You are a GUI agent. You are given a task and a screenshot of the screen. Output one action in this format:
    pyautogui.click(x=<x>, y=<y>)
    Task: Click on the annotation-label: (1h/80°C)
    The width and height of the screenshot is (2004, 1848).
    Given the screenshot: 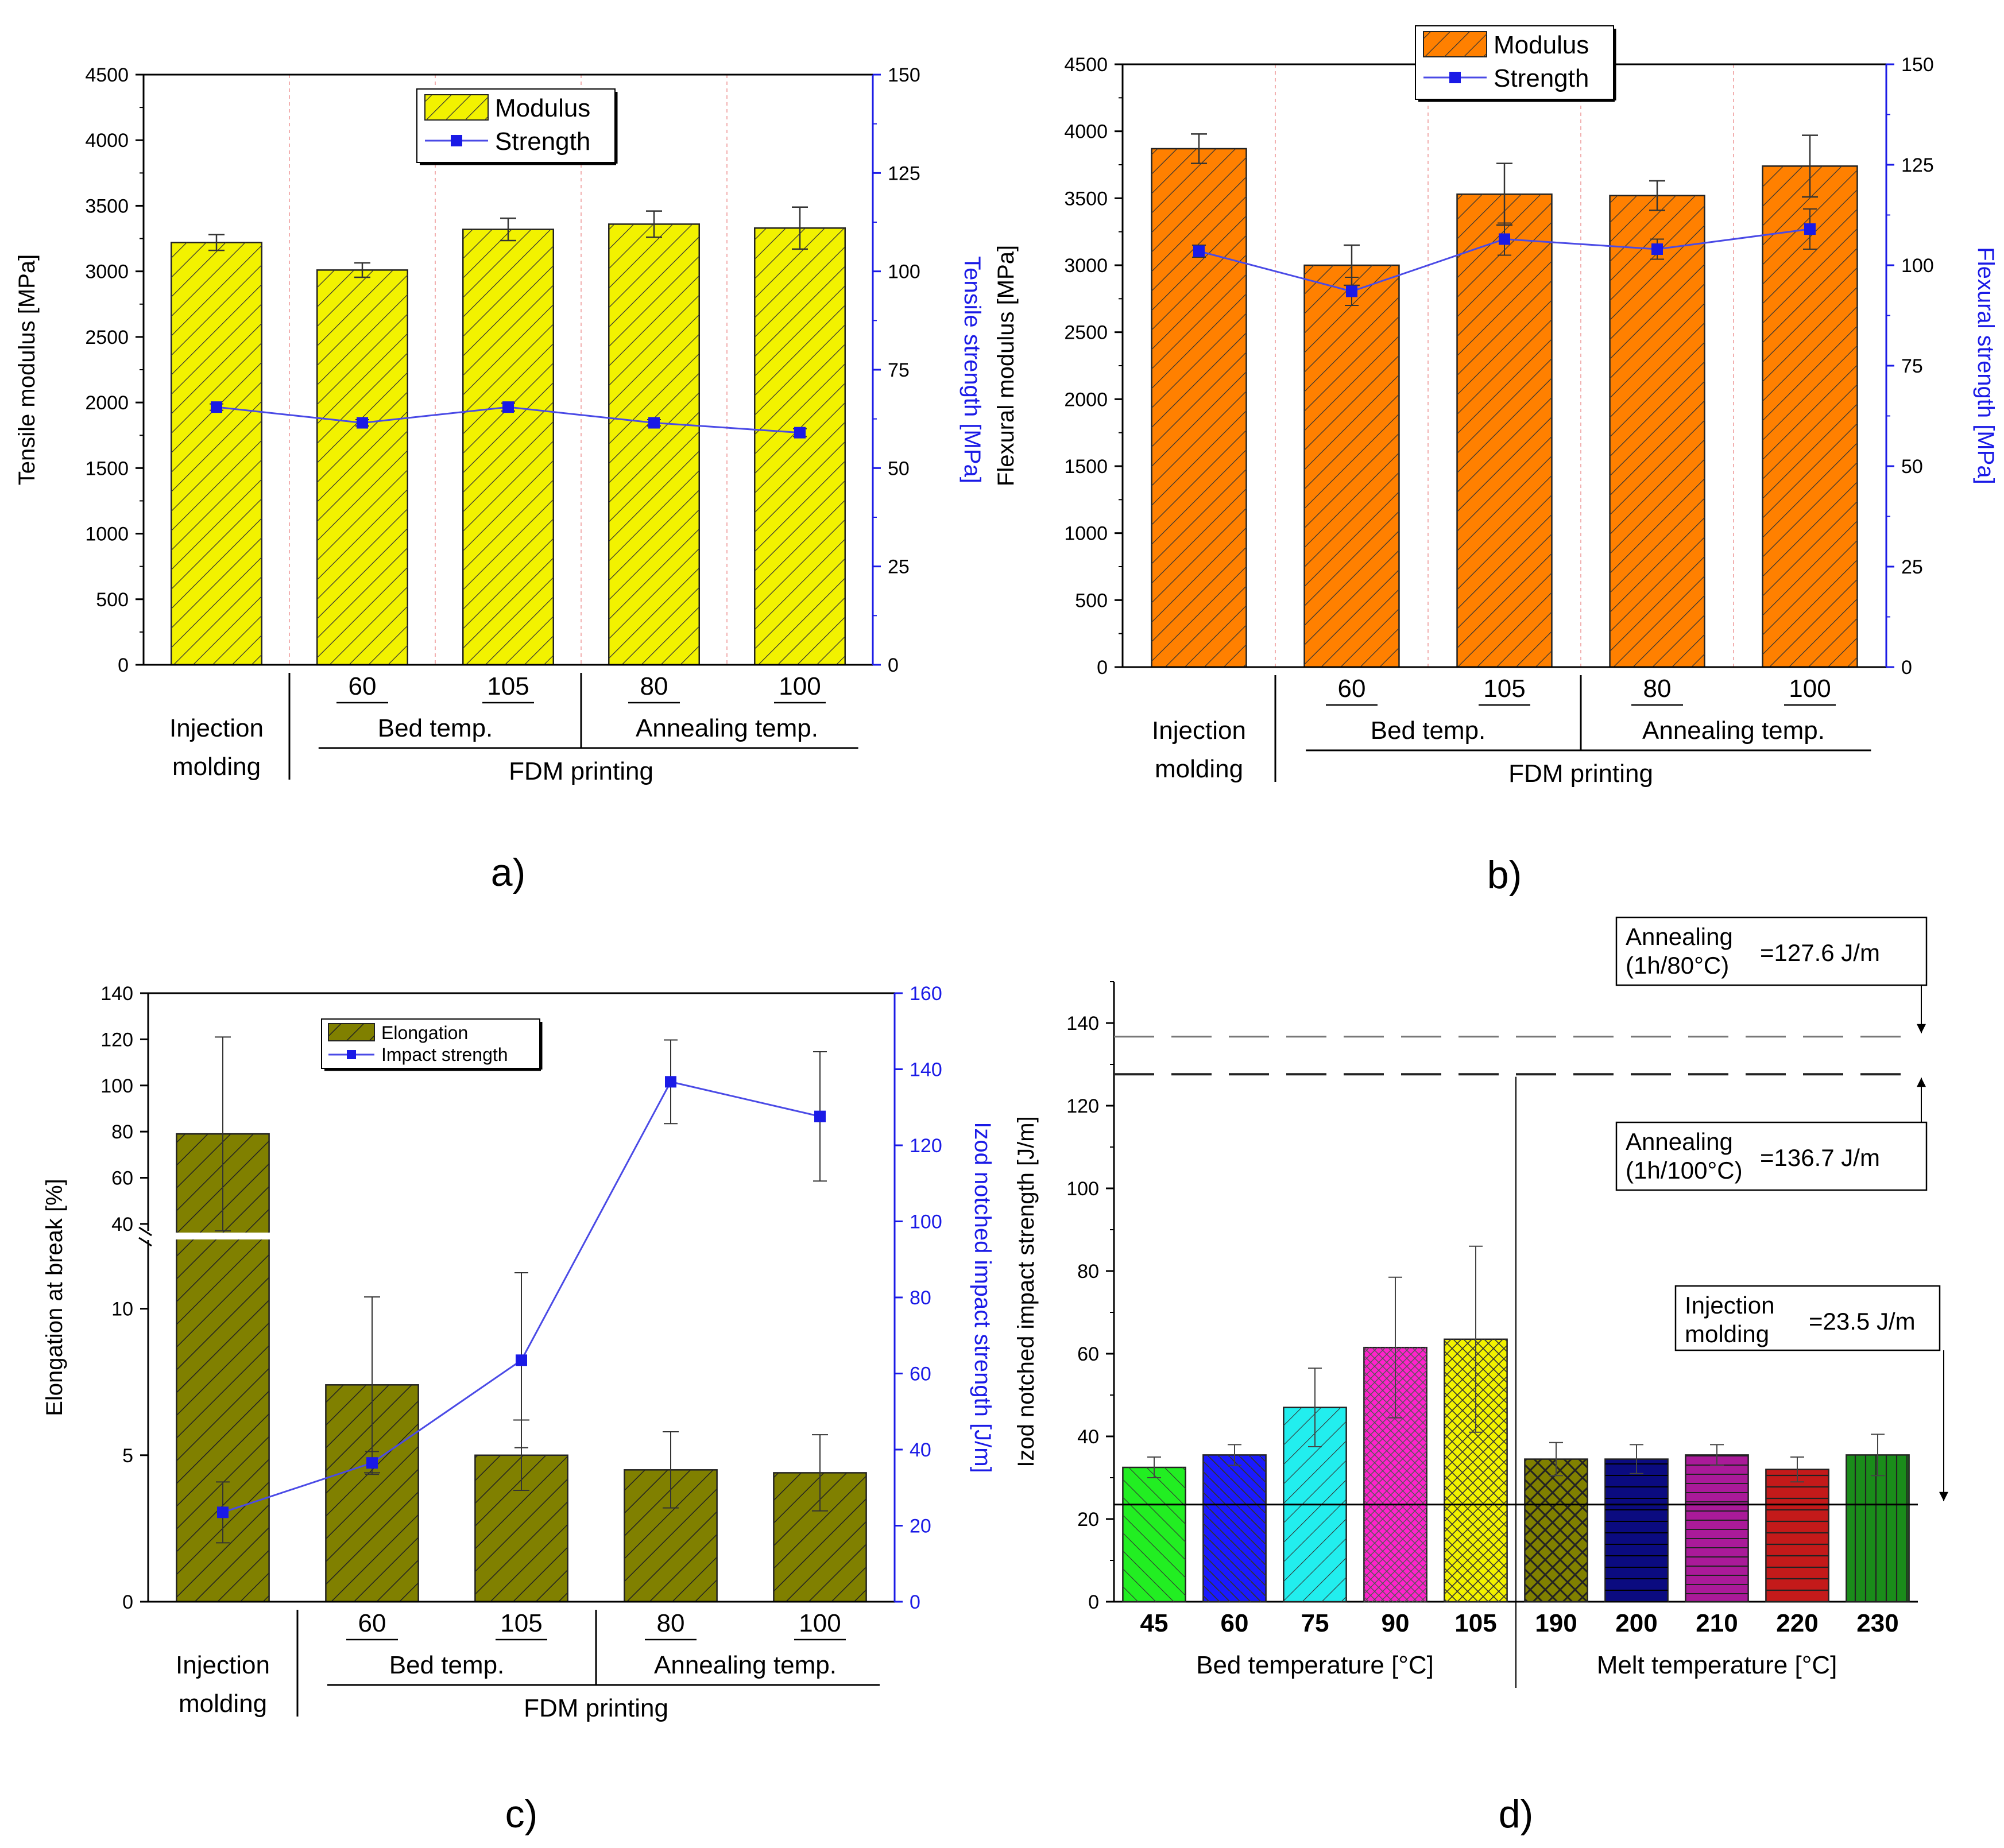 What is the action you would take?
    pyautogui.click(x=1677, y=965)
    